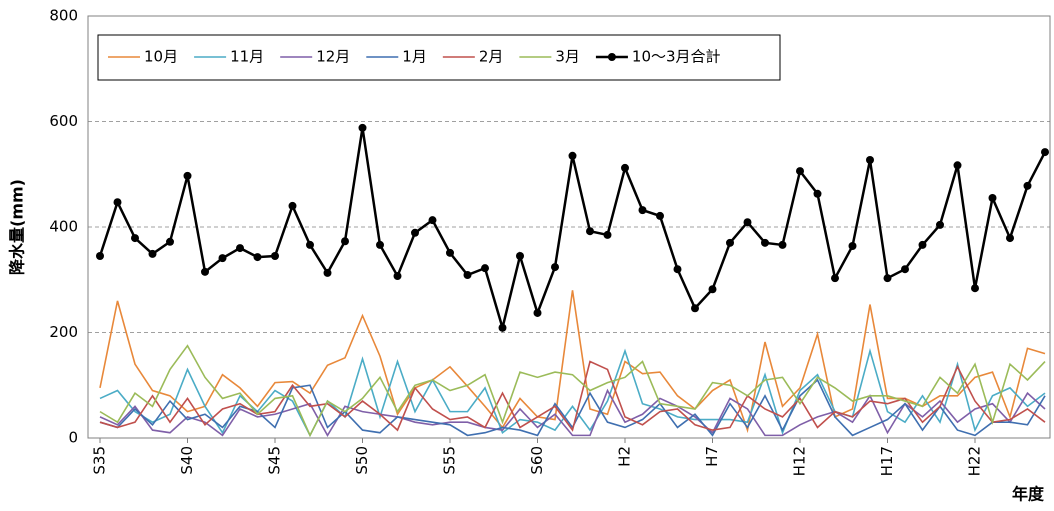  I want to click on legend-label: 12月, so click(333, 57).